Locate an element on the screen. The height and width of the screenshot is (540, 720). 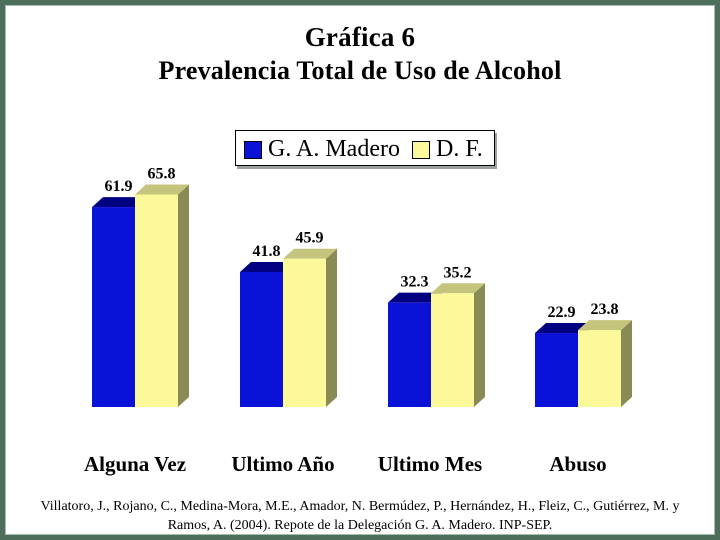
legend-item-df: D. F. is located at coordinates (447, 149).